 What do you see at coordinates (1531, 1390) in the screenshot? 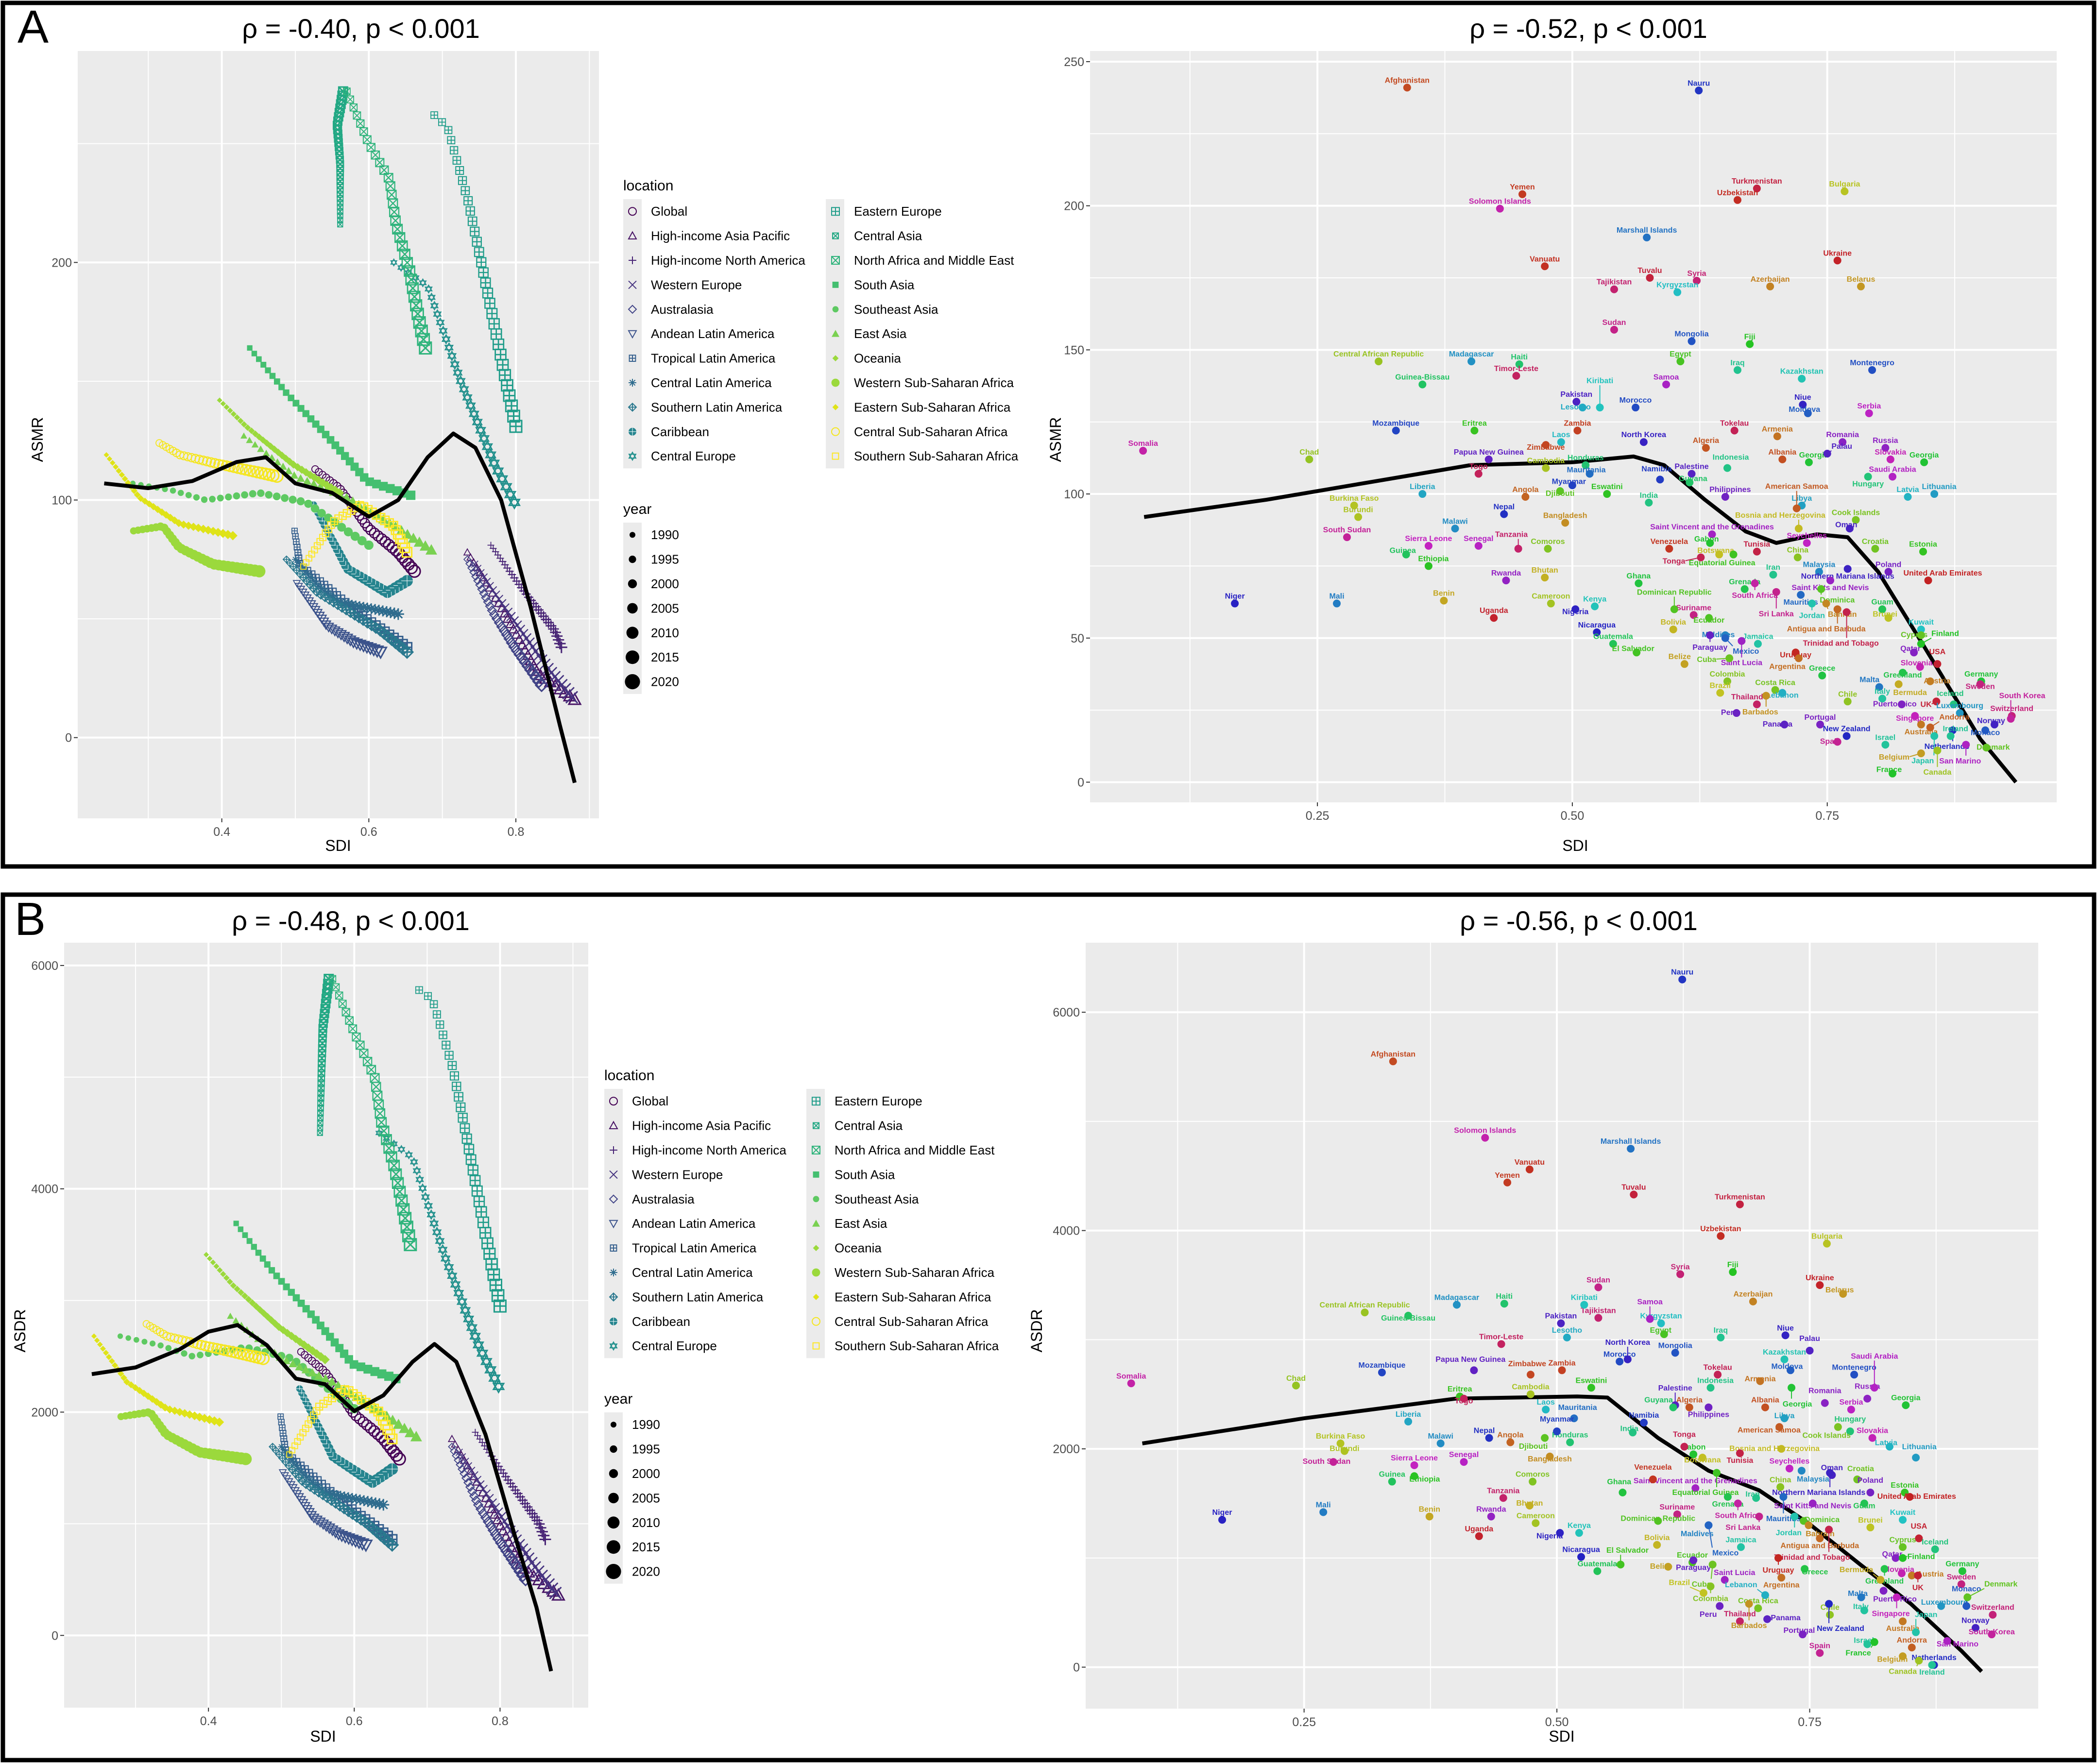
I see `country-point: Cambodia` at bounding box center [1531, 1390].